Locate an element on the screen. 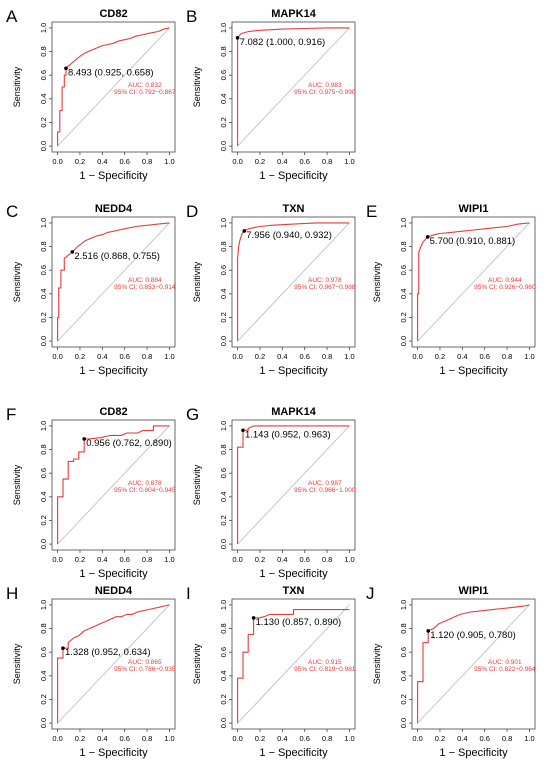 This screenshot has width=550, height=767. cutoff-label: 1.328 (0.952, 0.634) is located at coordinates (108, 652).